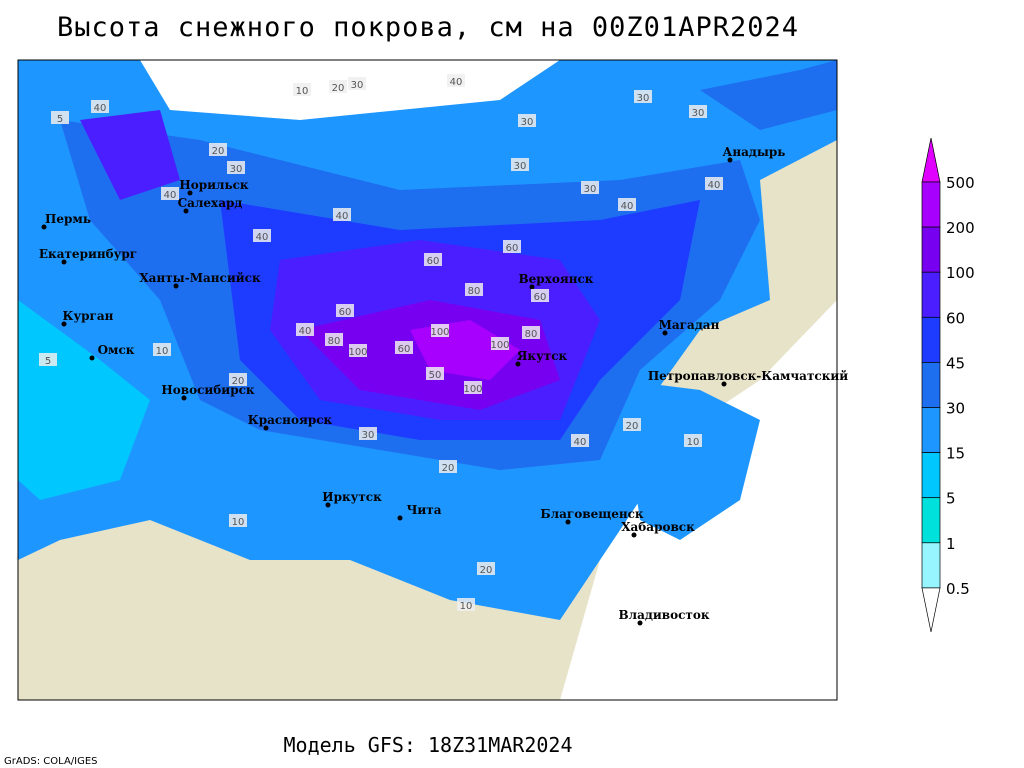  What do you see at coordinates (51, 761) in the screenshot?
I see `credit: GrADS: COLA/IGES` at bounding box center [51, 761].